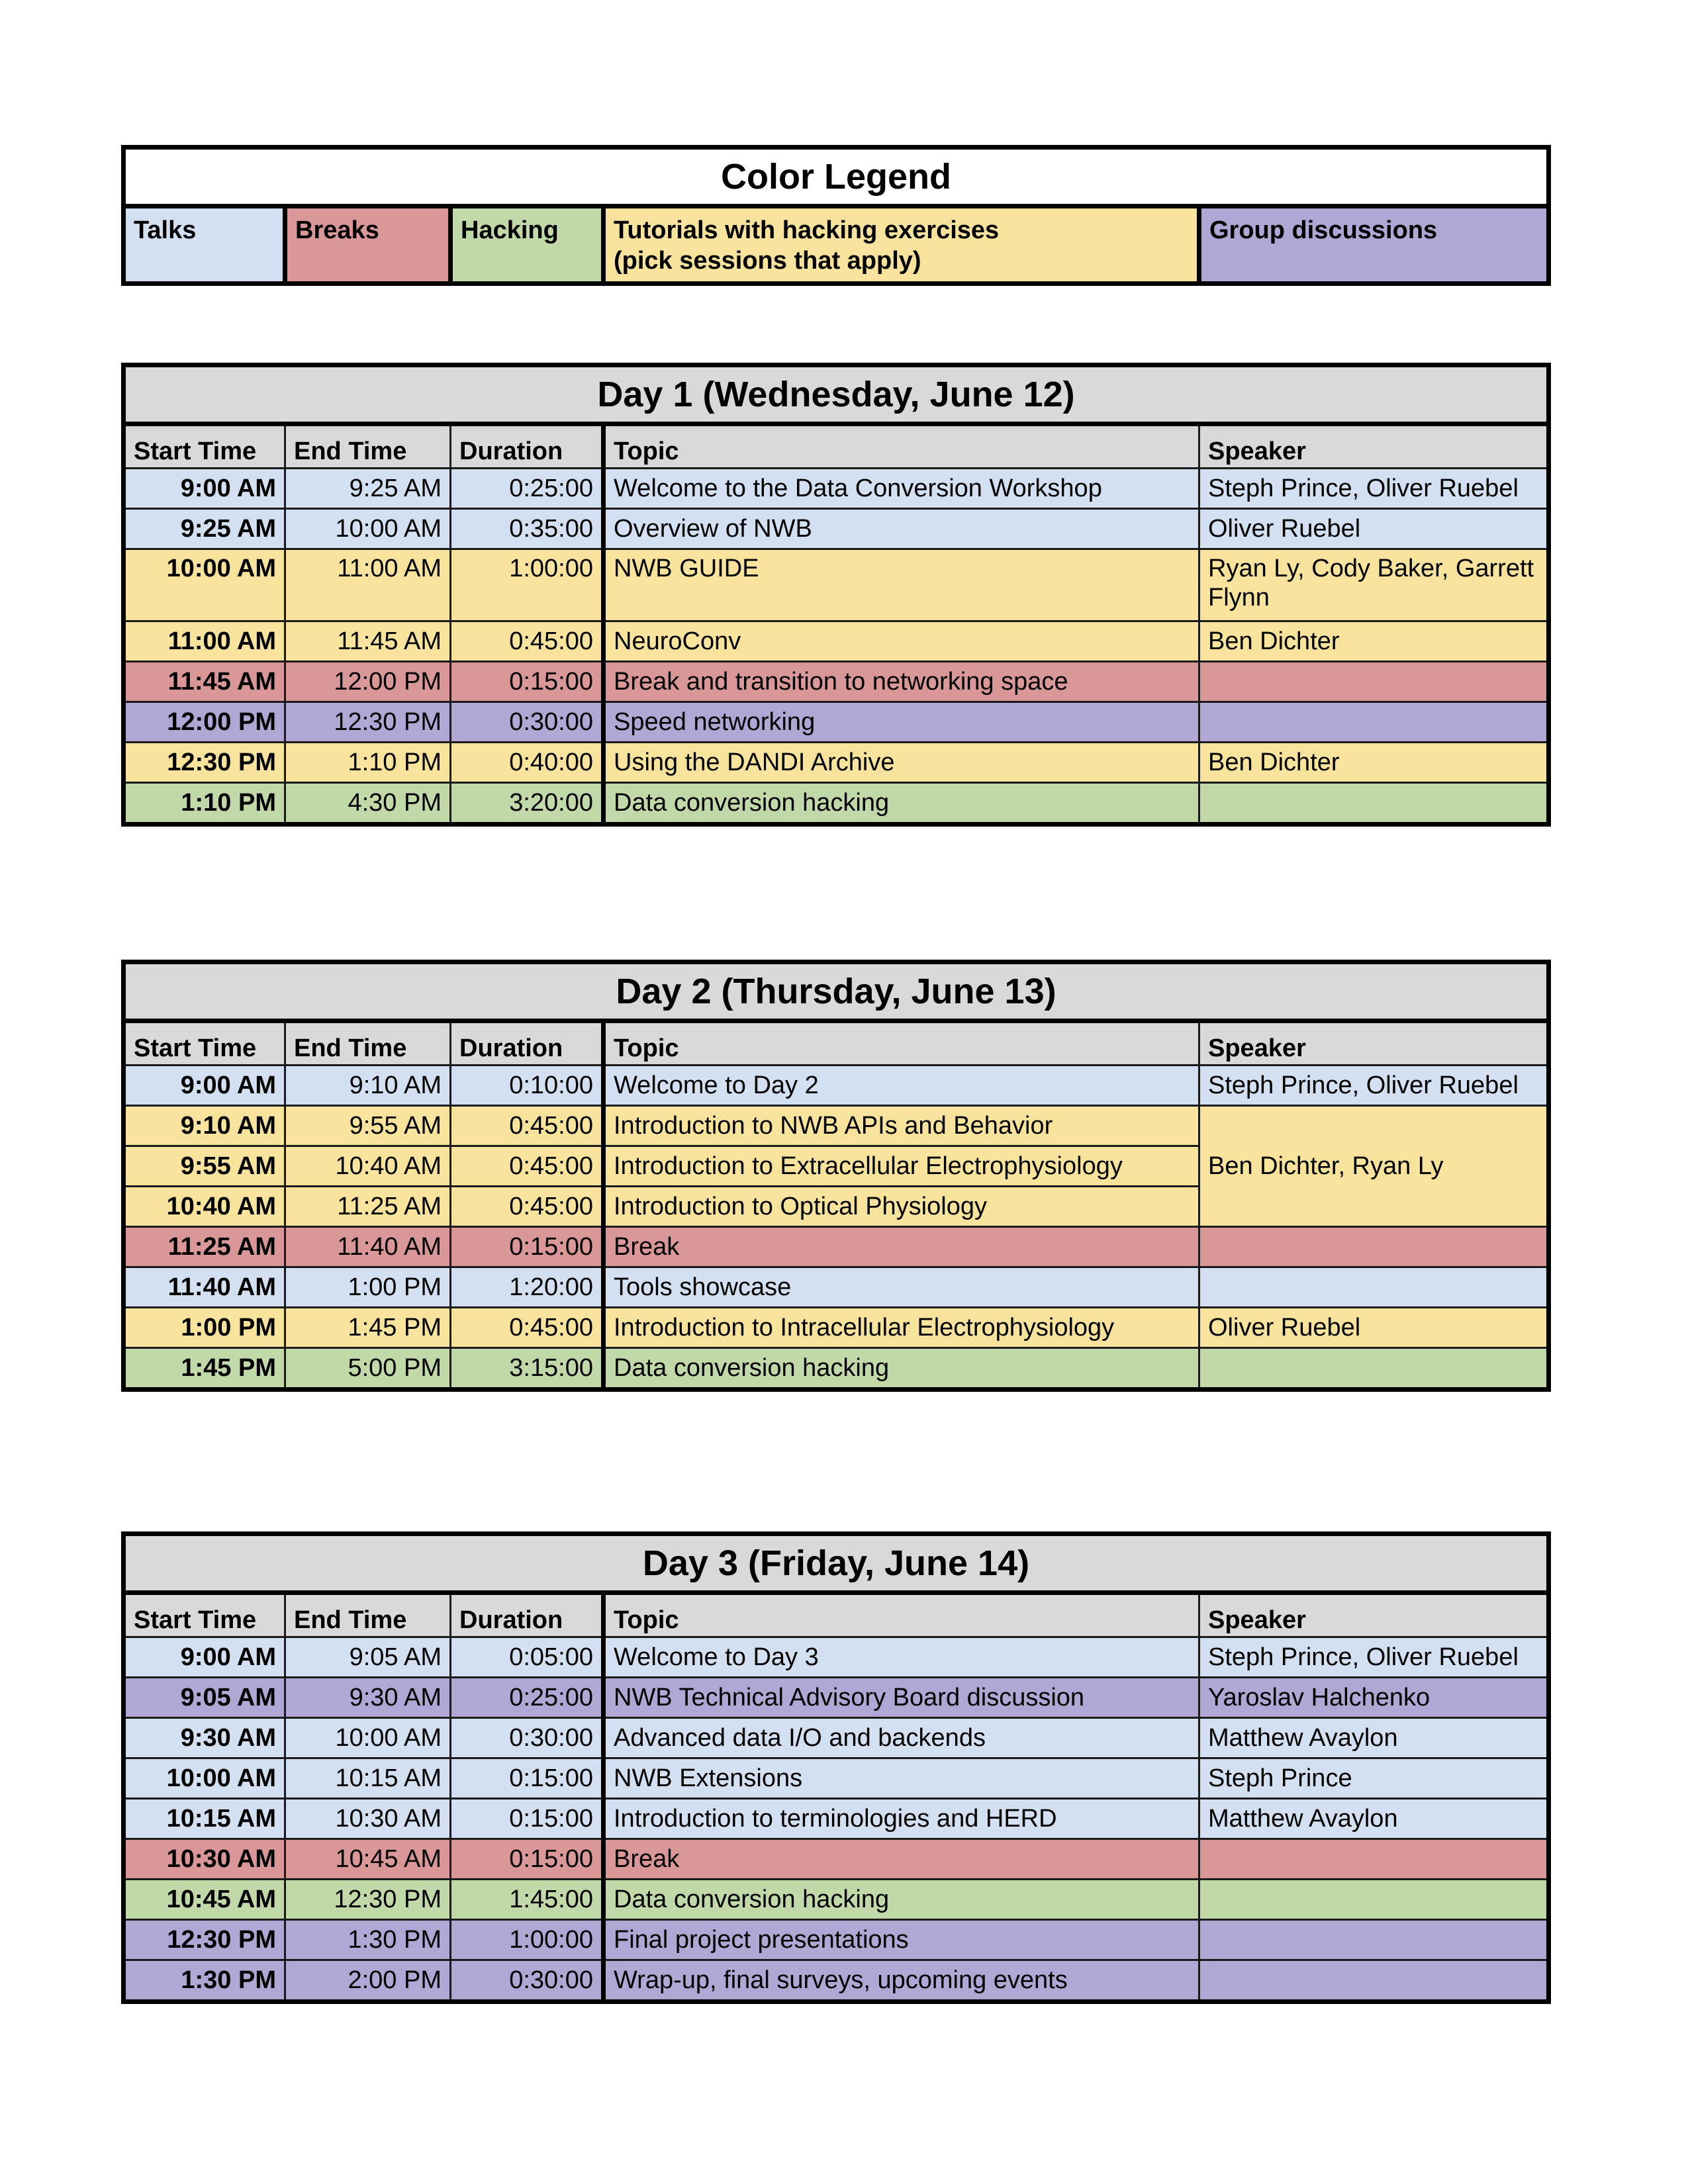  What do you see at coordinates (204, 1818) in the screenshot?
I see `start-cell: 10:15 AM` at bounding box center [204, 1818].